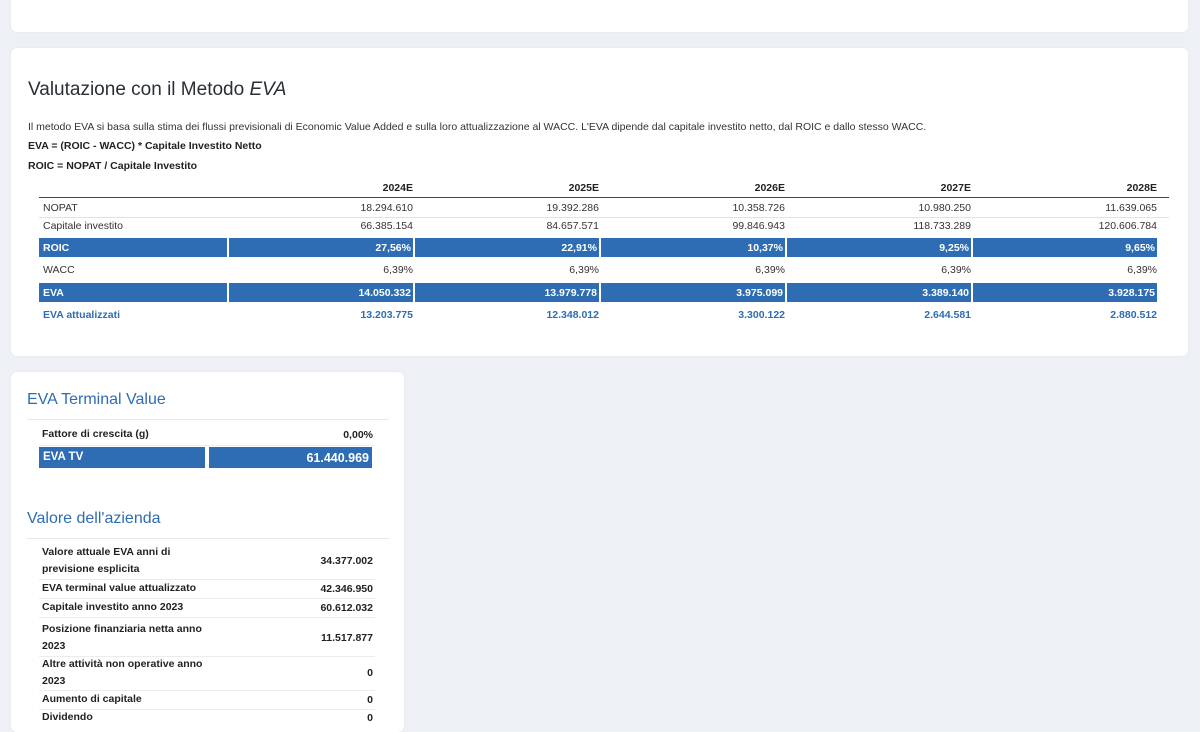 The width and height of the screenshot is (1200, 732). What do you see at coordinates (955, 188) in the screenshot?
I see `year-header: 2027E` at bounding box center [955, 188].